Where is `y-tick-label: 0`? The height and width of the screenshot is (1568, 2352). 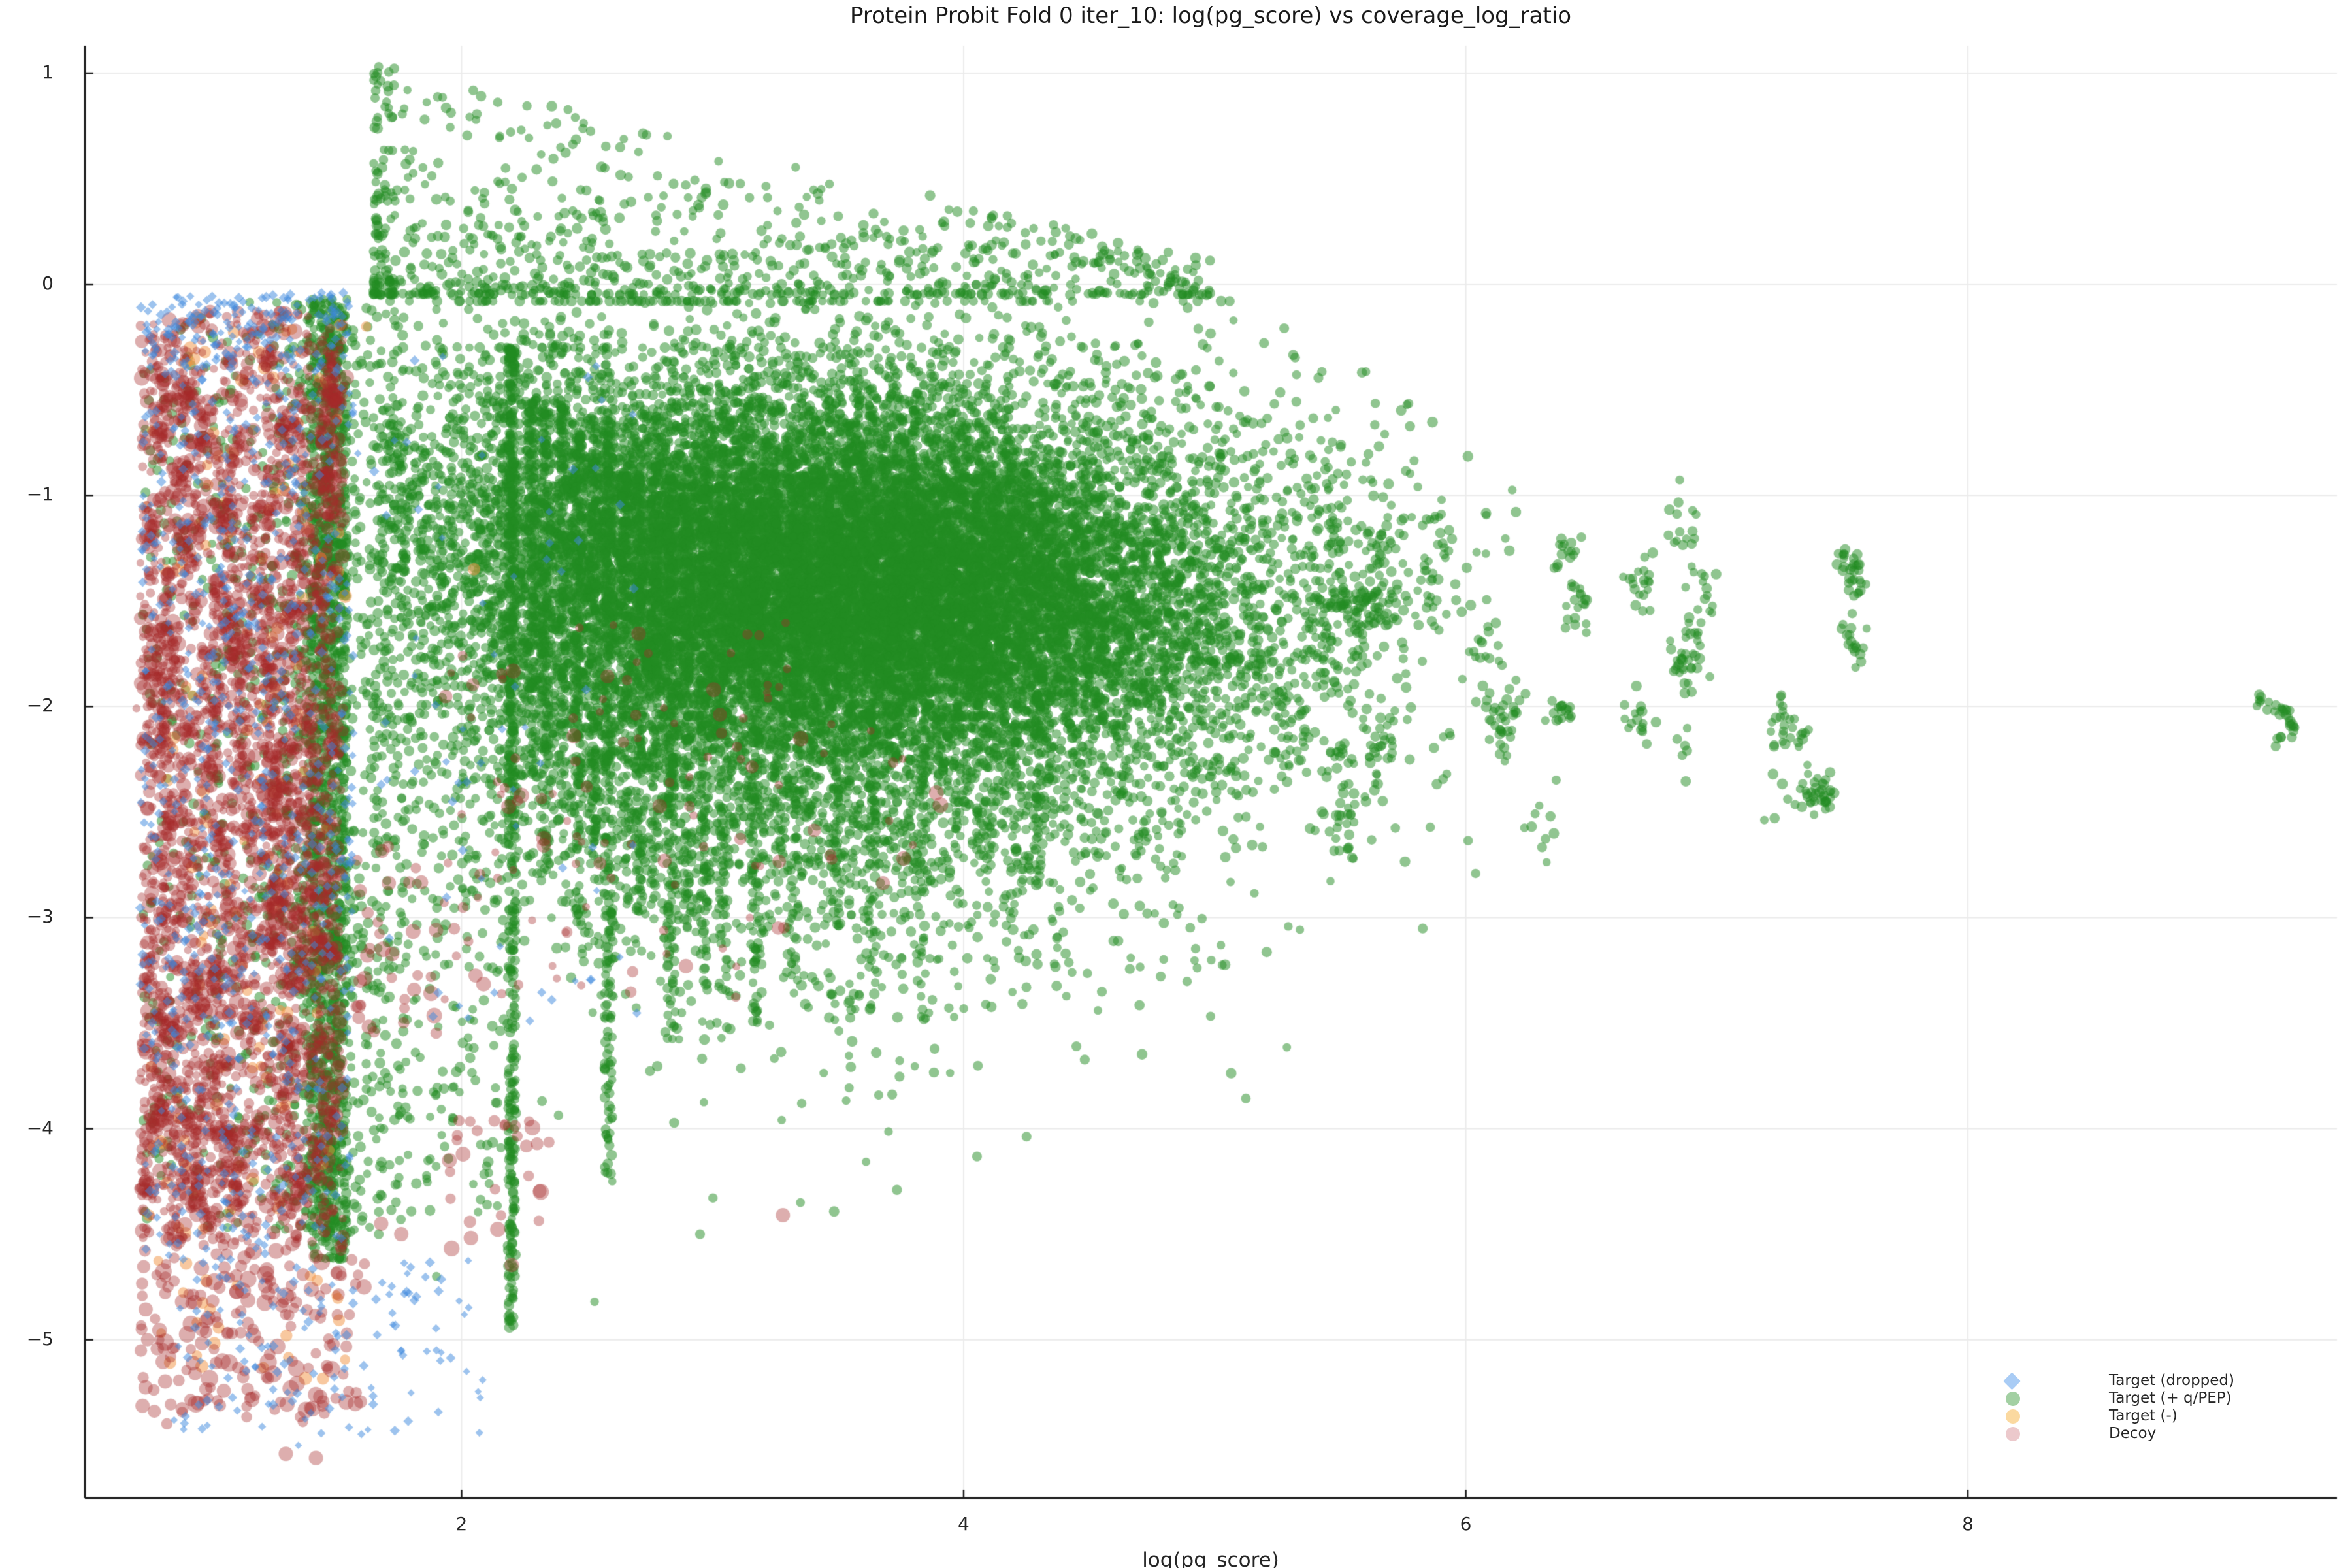
y-tick-label: 0 is located at coordinates (48, 283).